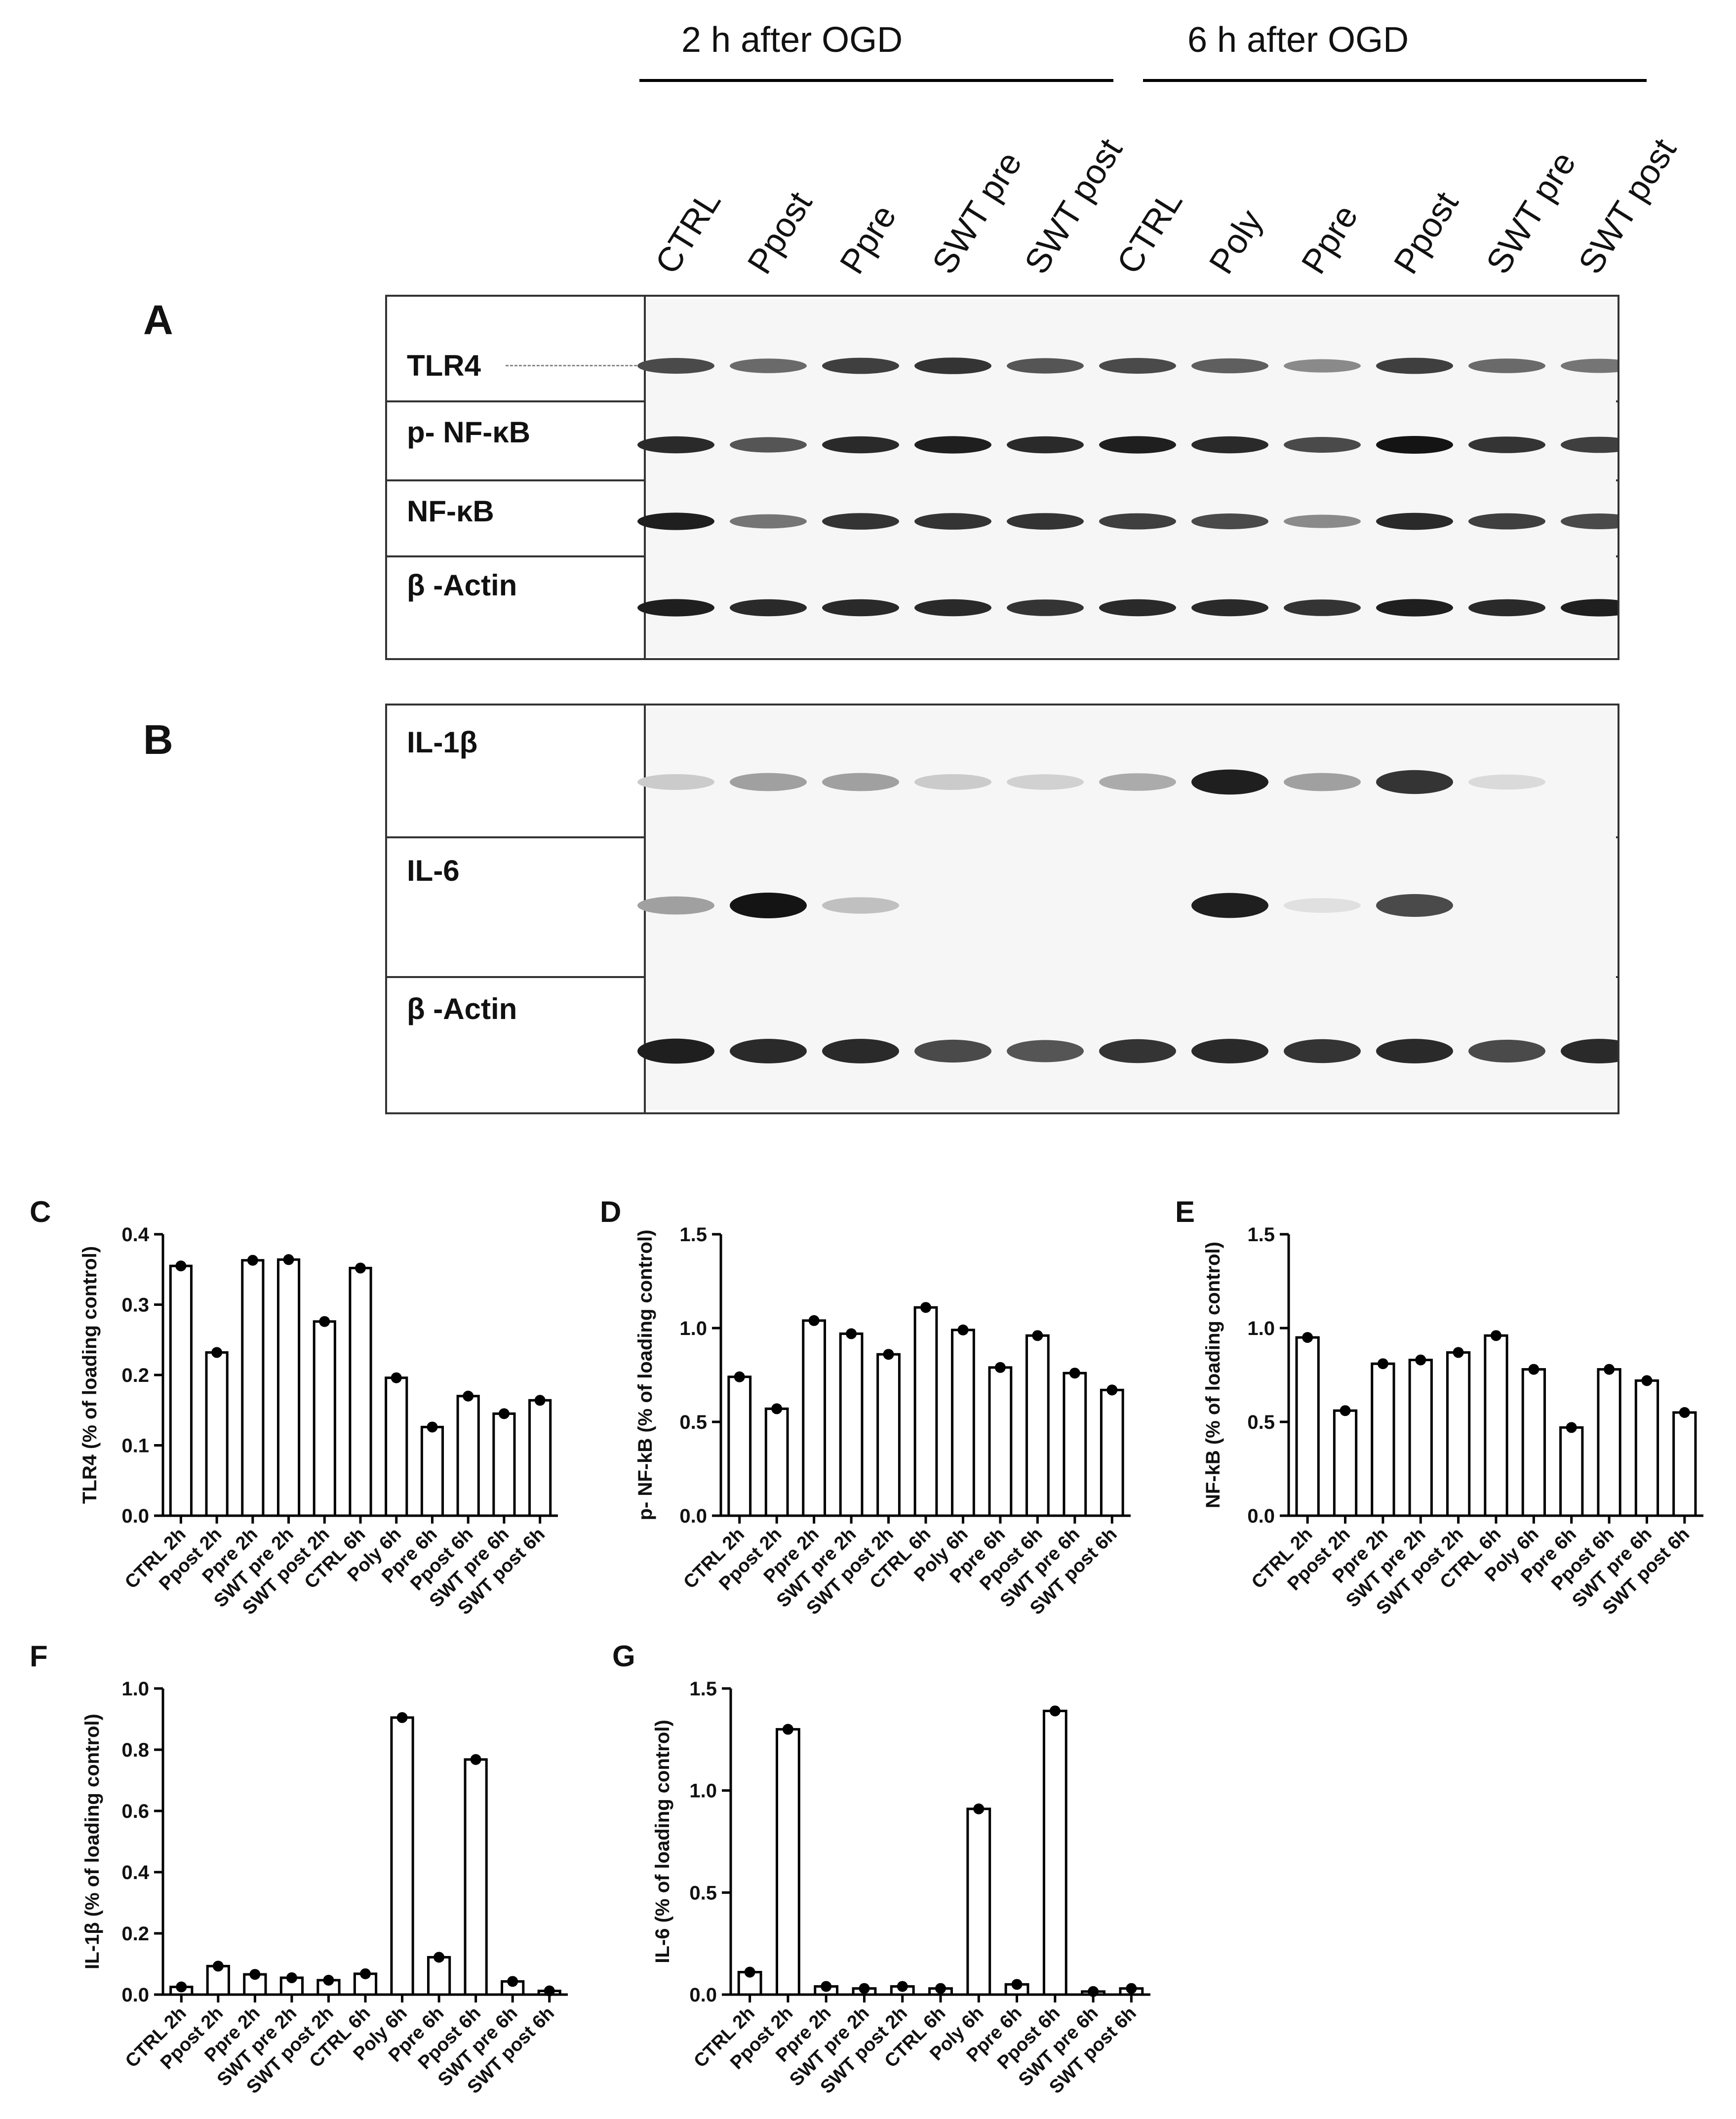 The width and height of the screenshot is (1736, 2119). Describe the element at coordinates (90, 1375) in the screenshot. I see `y-axis-label: TLR4 (% of loading control)` at that location.